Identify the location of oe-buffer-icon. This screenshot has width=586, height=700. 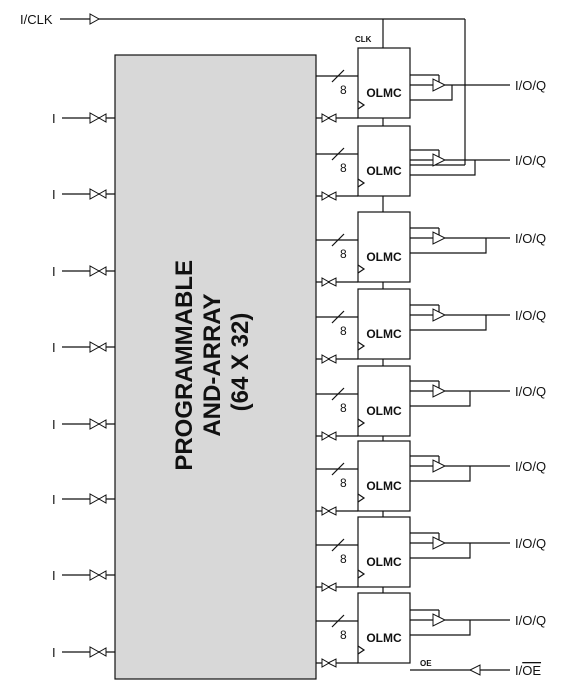
(474, 670).